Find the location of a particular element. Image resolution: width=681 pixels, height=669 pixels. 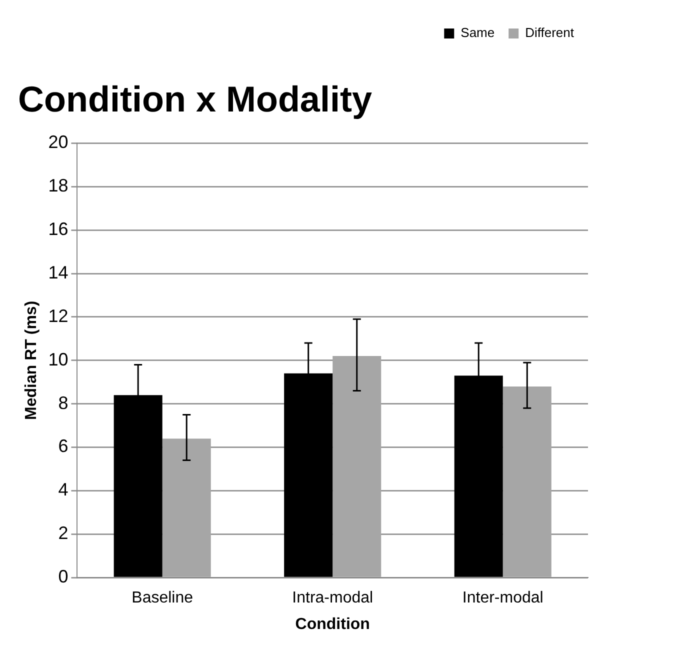

y-axis-title: Median RT (ms) is located at coordinates (31, 360).